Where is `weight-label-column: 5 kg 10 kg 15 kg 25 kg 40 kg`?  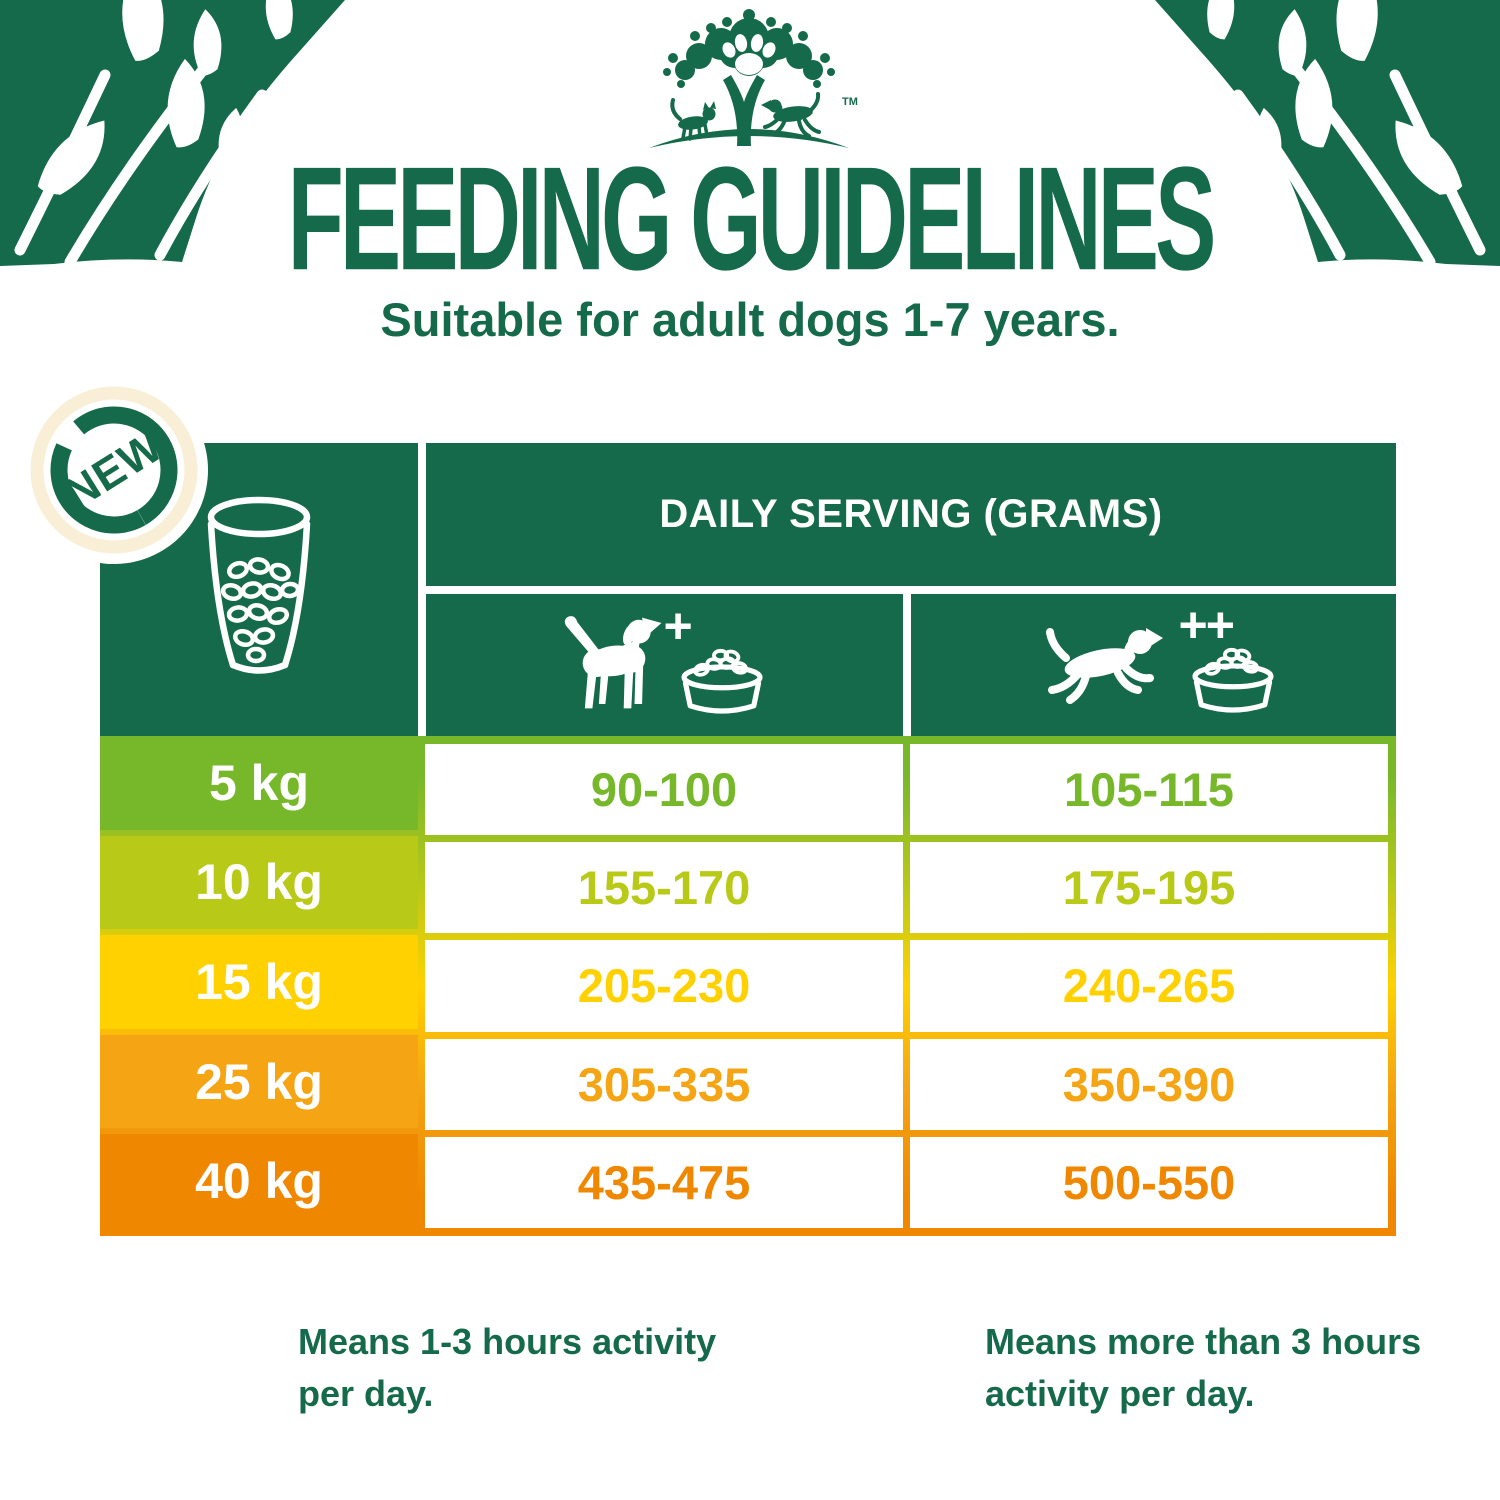
weight-label-column: 5 kg 10 kg 15 kg 25 kg 40 kg is located at coordinates (259, 982).